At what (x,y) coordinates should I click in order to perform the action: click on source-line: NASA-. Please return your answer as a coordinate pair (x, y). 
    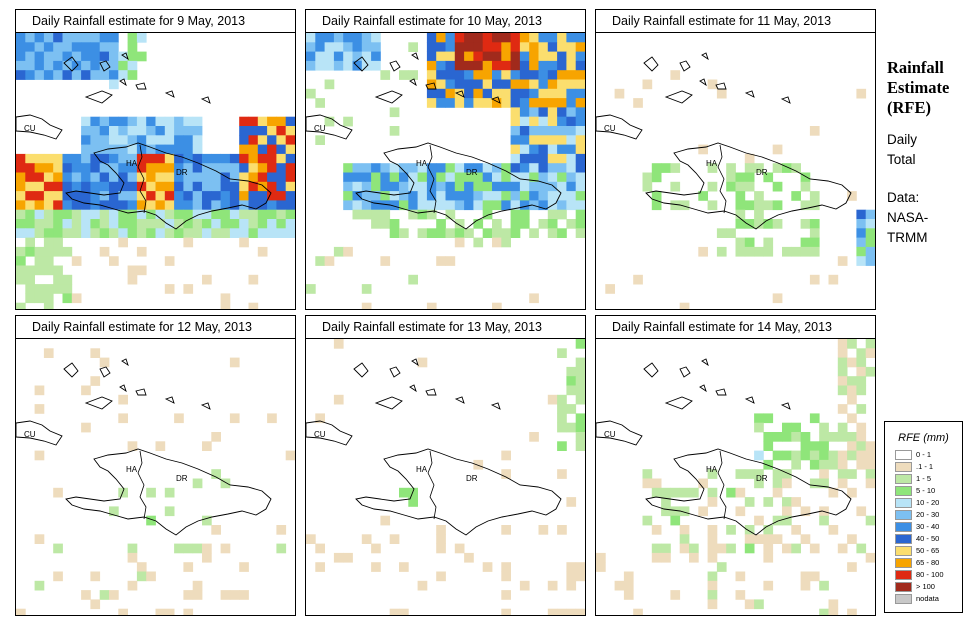
    Looking at the image, I should click on (908, 217).